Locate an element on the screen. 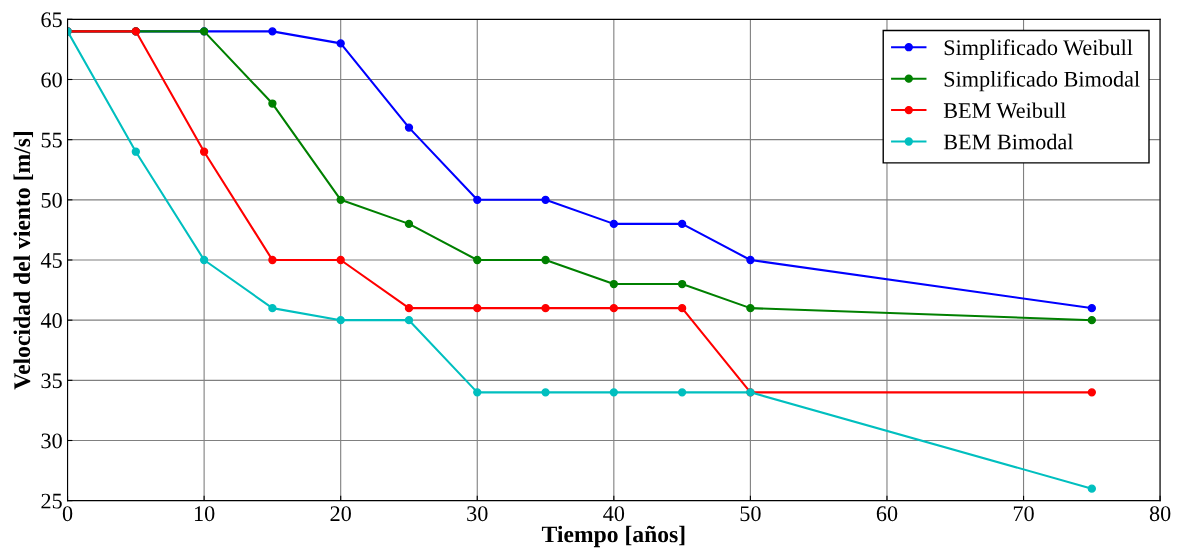  x-tick-label: 20 is located at coordinates (340, 514).